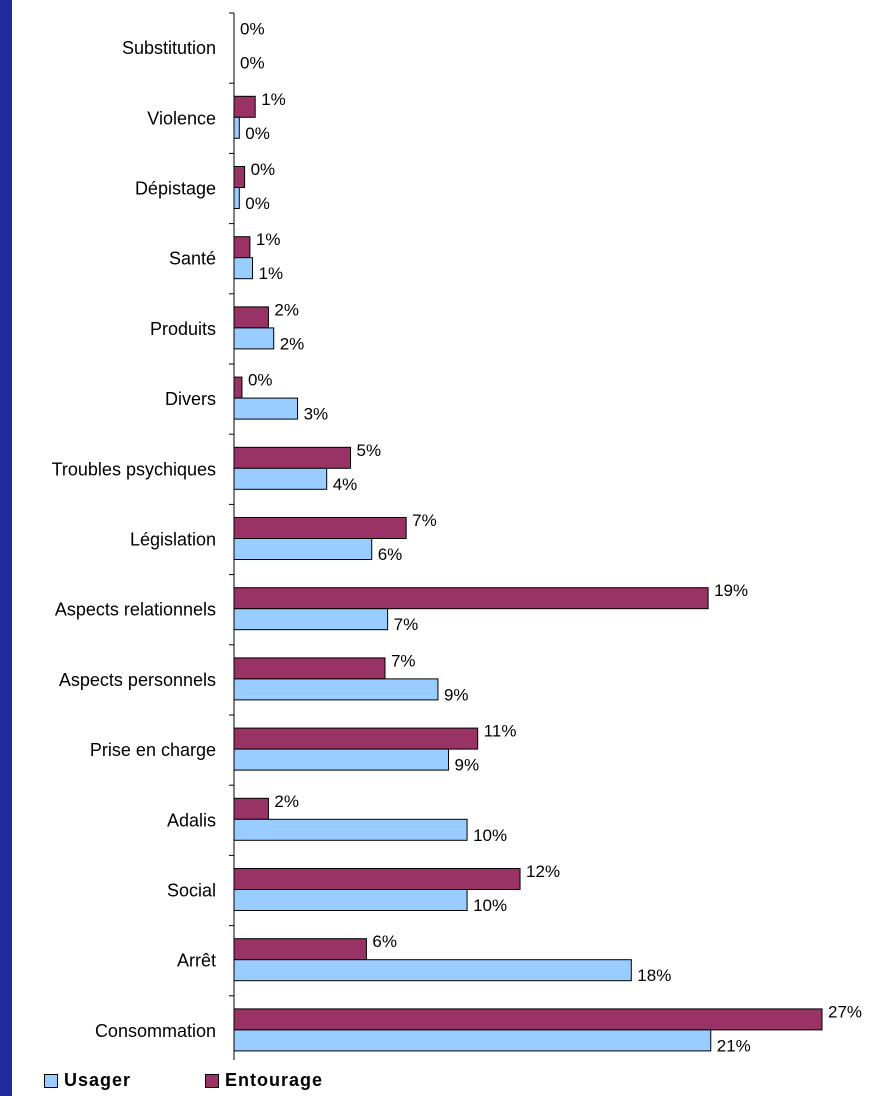 The height and width of the screenshot is (1096, 873). Describe the element at coordinates (654, 975) in the screenshot. I see `value-label-usager: 18%` at that location.